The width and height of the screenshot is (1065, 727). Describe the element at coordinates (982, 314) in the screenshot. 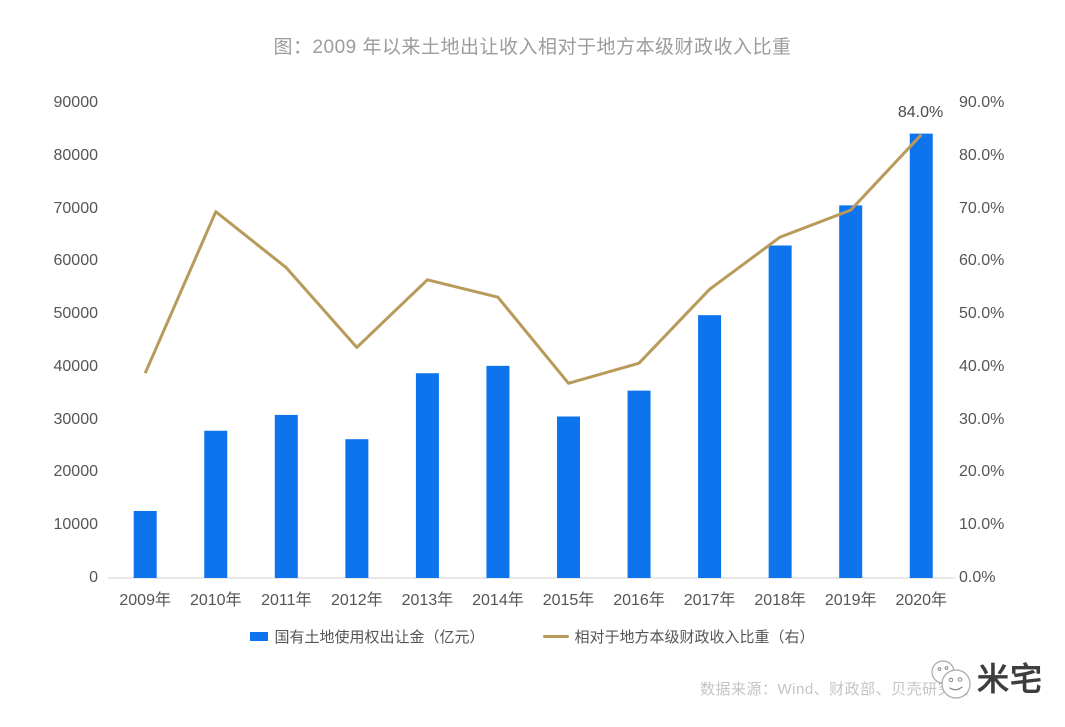

I see `right-axis-tick-50.0%: 50.0%` at that location.